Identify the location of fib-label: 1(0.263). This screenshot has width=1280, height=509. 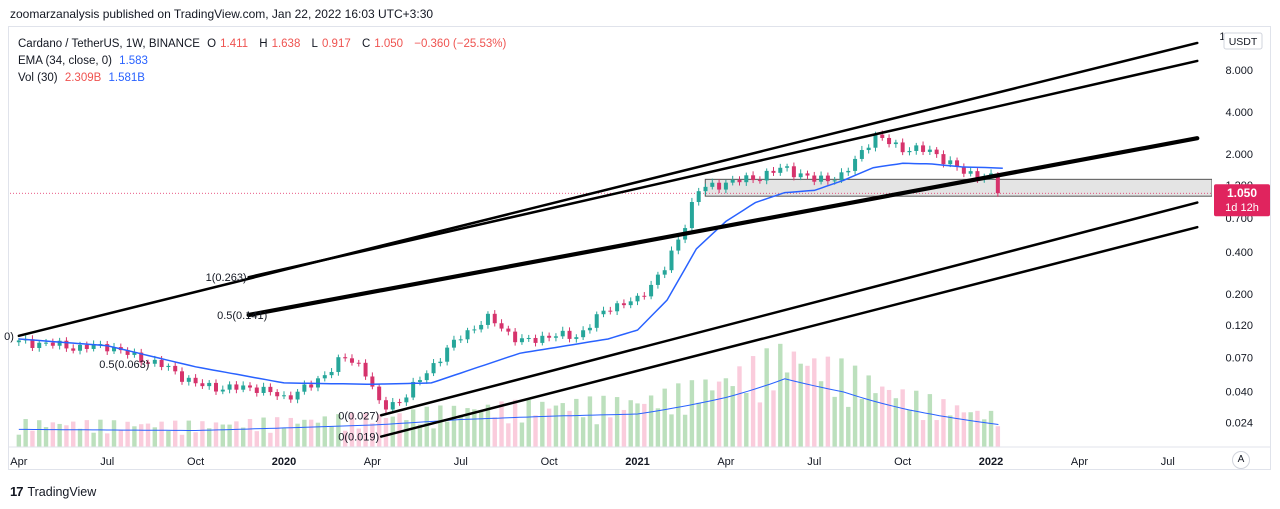
(226, 278).